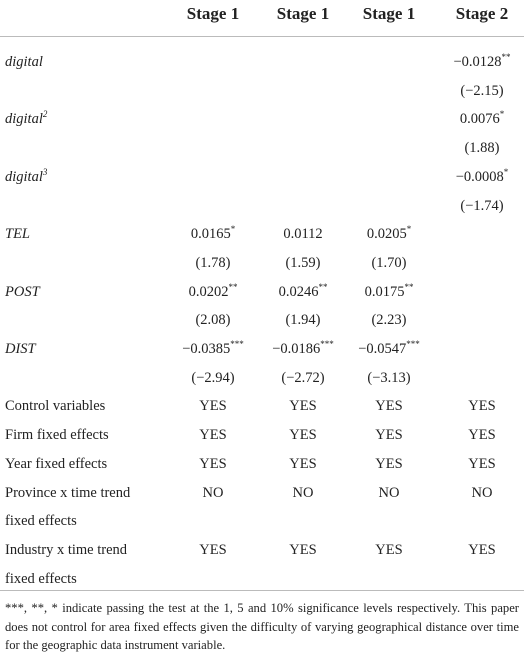 The width and height of the screenshot is (524, 669). Describe the element at coordinates (210, 234) in the screenshot. I see `cell-value: 0.0165` at that location.